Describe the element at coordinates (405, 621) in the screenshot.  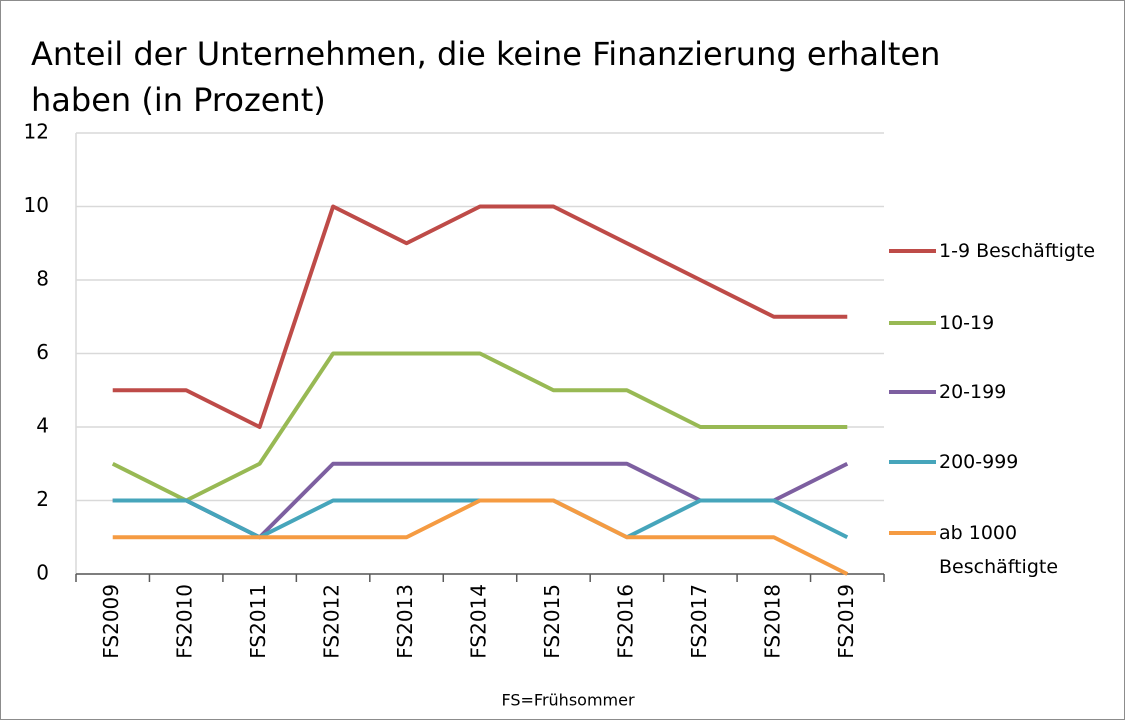
I see `x-tick-label: FS2013` at that location.